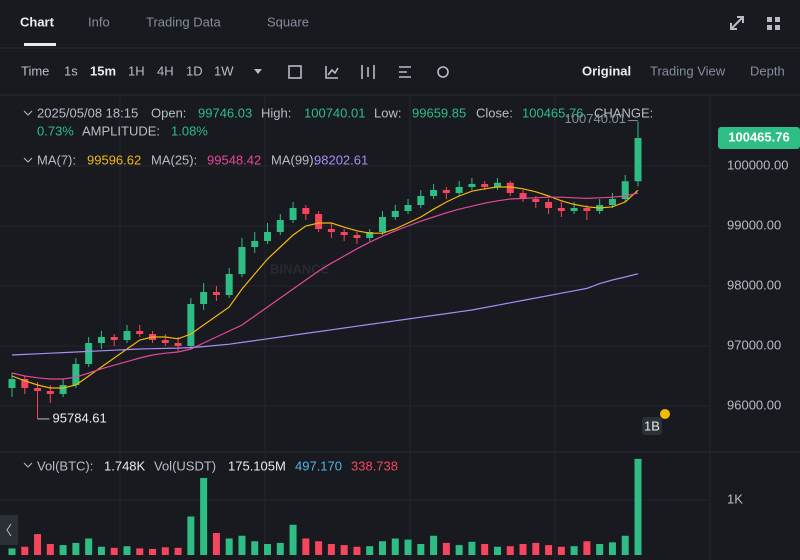  Describe the element at coordinates (103, 70) in the screenshot. I see `interval-button: 15m` at that location.